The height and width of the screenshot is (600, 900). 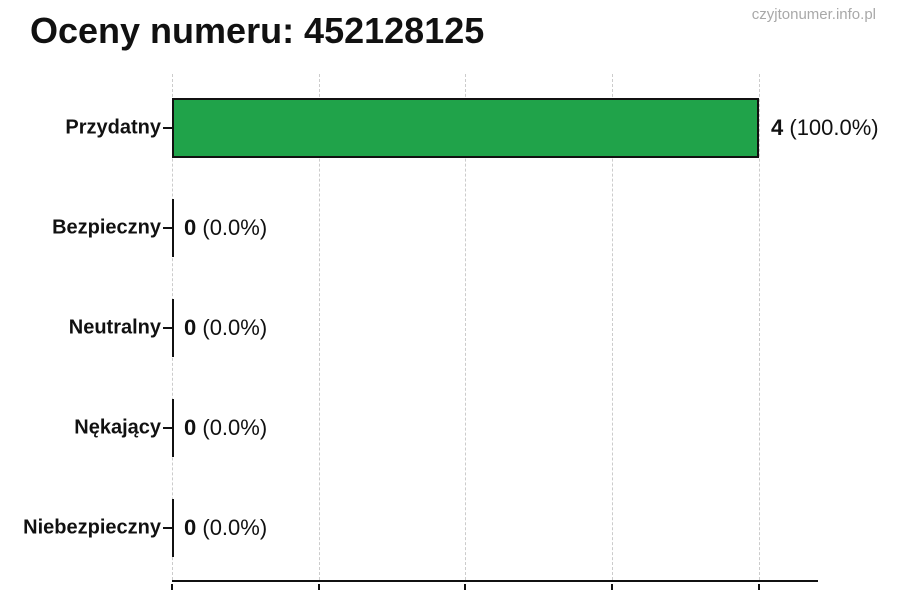 I want to click on value-percentage: (100.0%), so click(x=831, y=127).